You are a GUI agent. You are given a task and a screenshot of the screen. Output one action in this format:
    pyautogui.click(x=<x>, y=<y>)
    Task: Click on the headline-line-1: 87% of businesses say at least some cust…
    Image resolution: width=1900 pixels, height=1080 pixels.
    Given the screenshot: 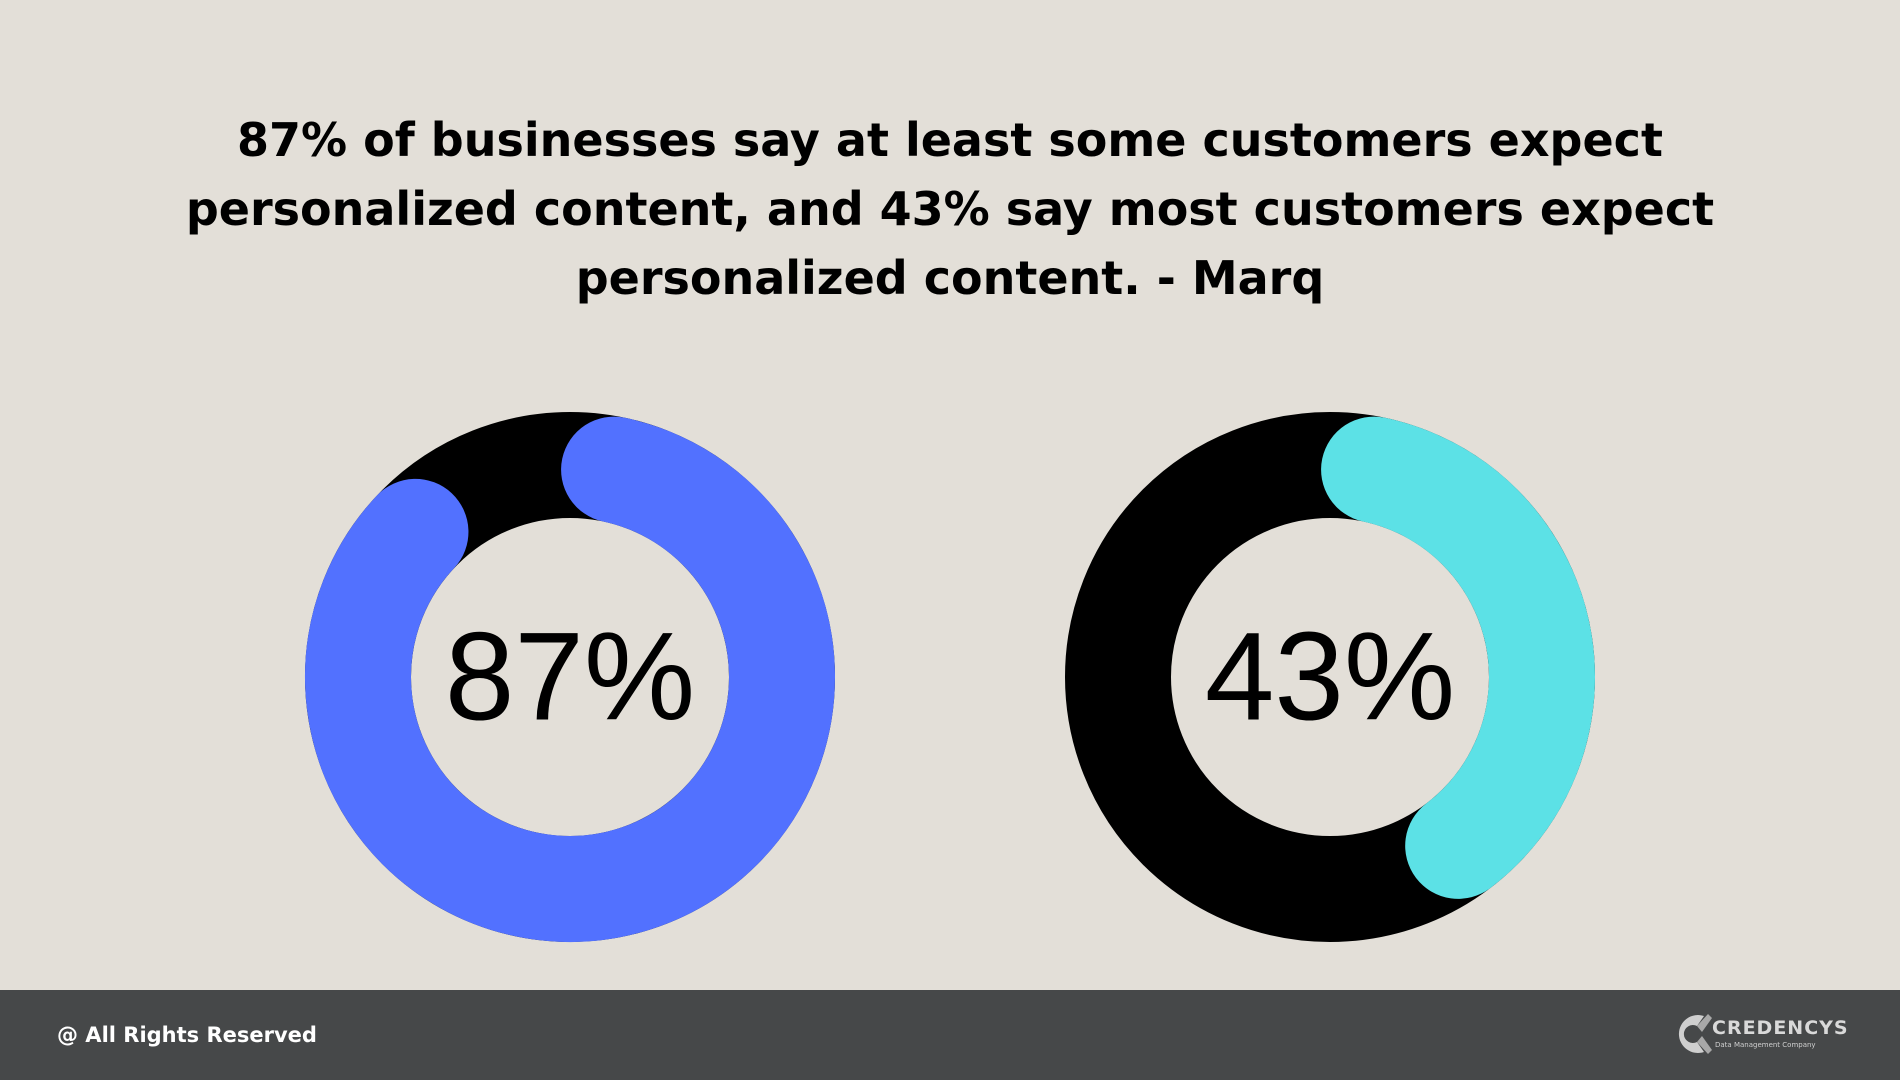 What is the action you would take?
    pyautogui.click(x=950, y=140)
    